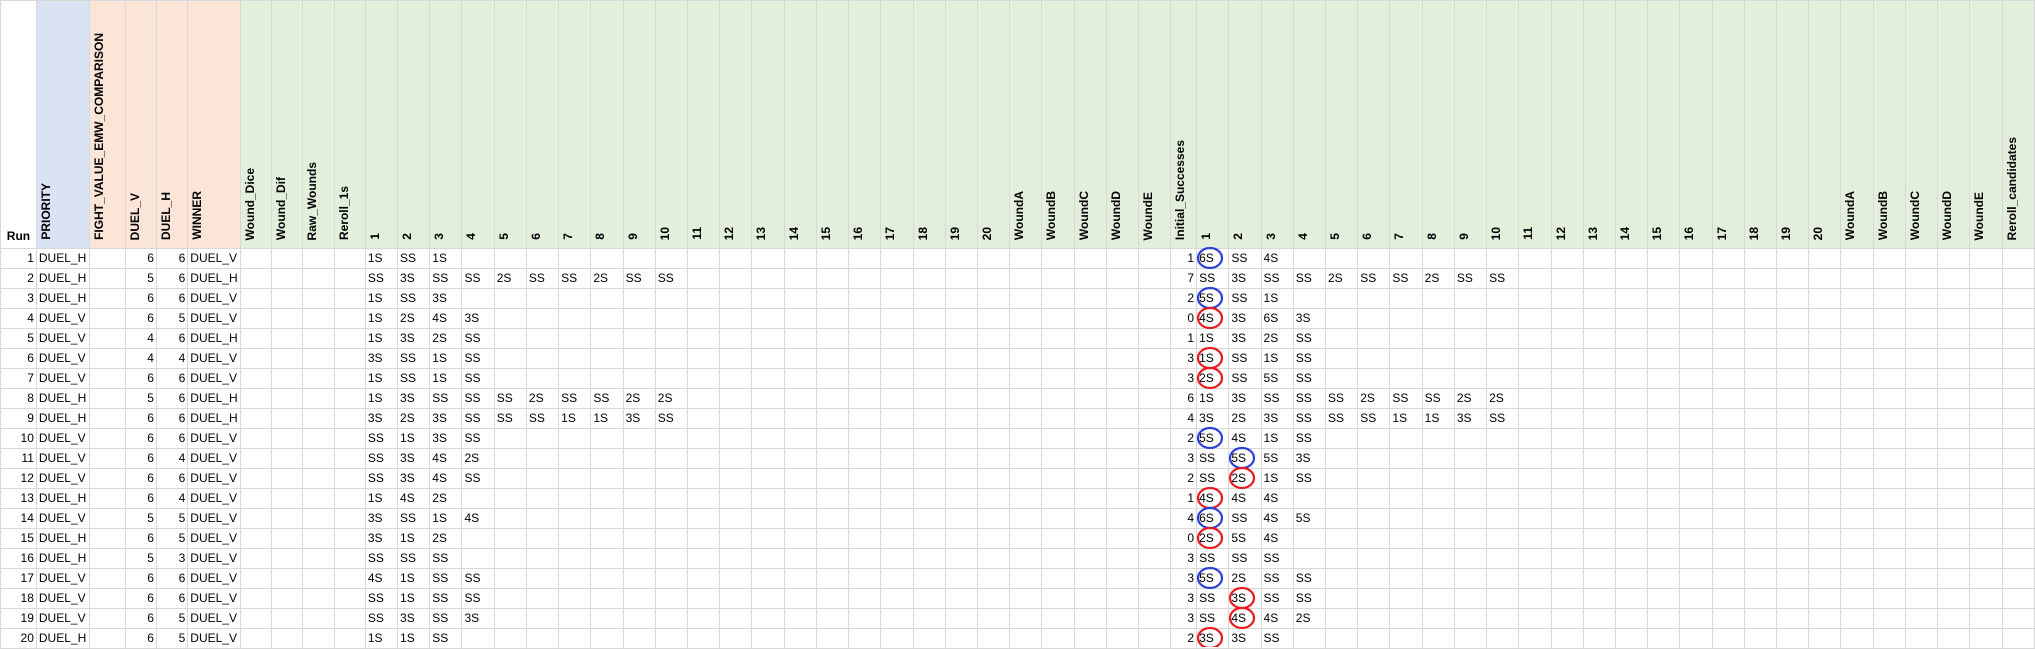 This screenshot has width=2035, height=649. I want to click on run-cell: 7, so click(18, 378).